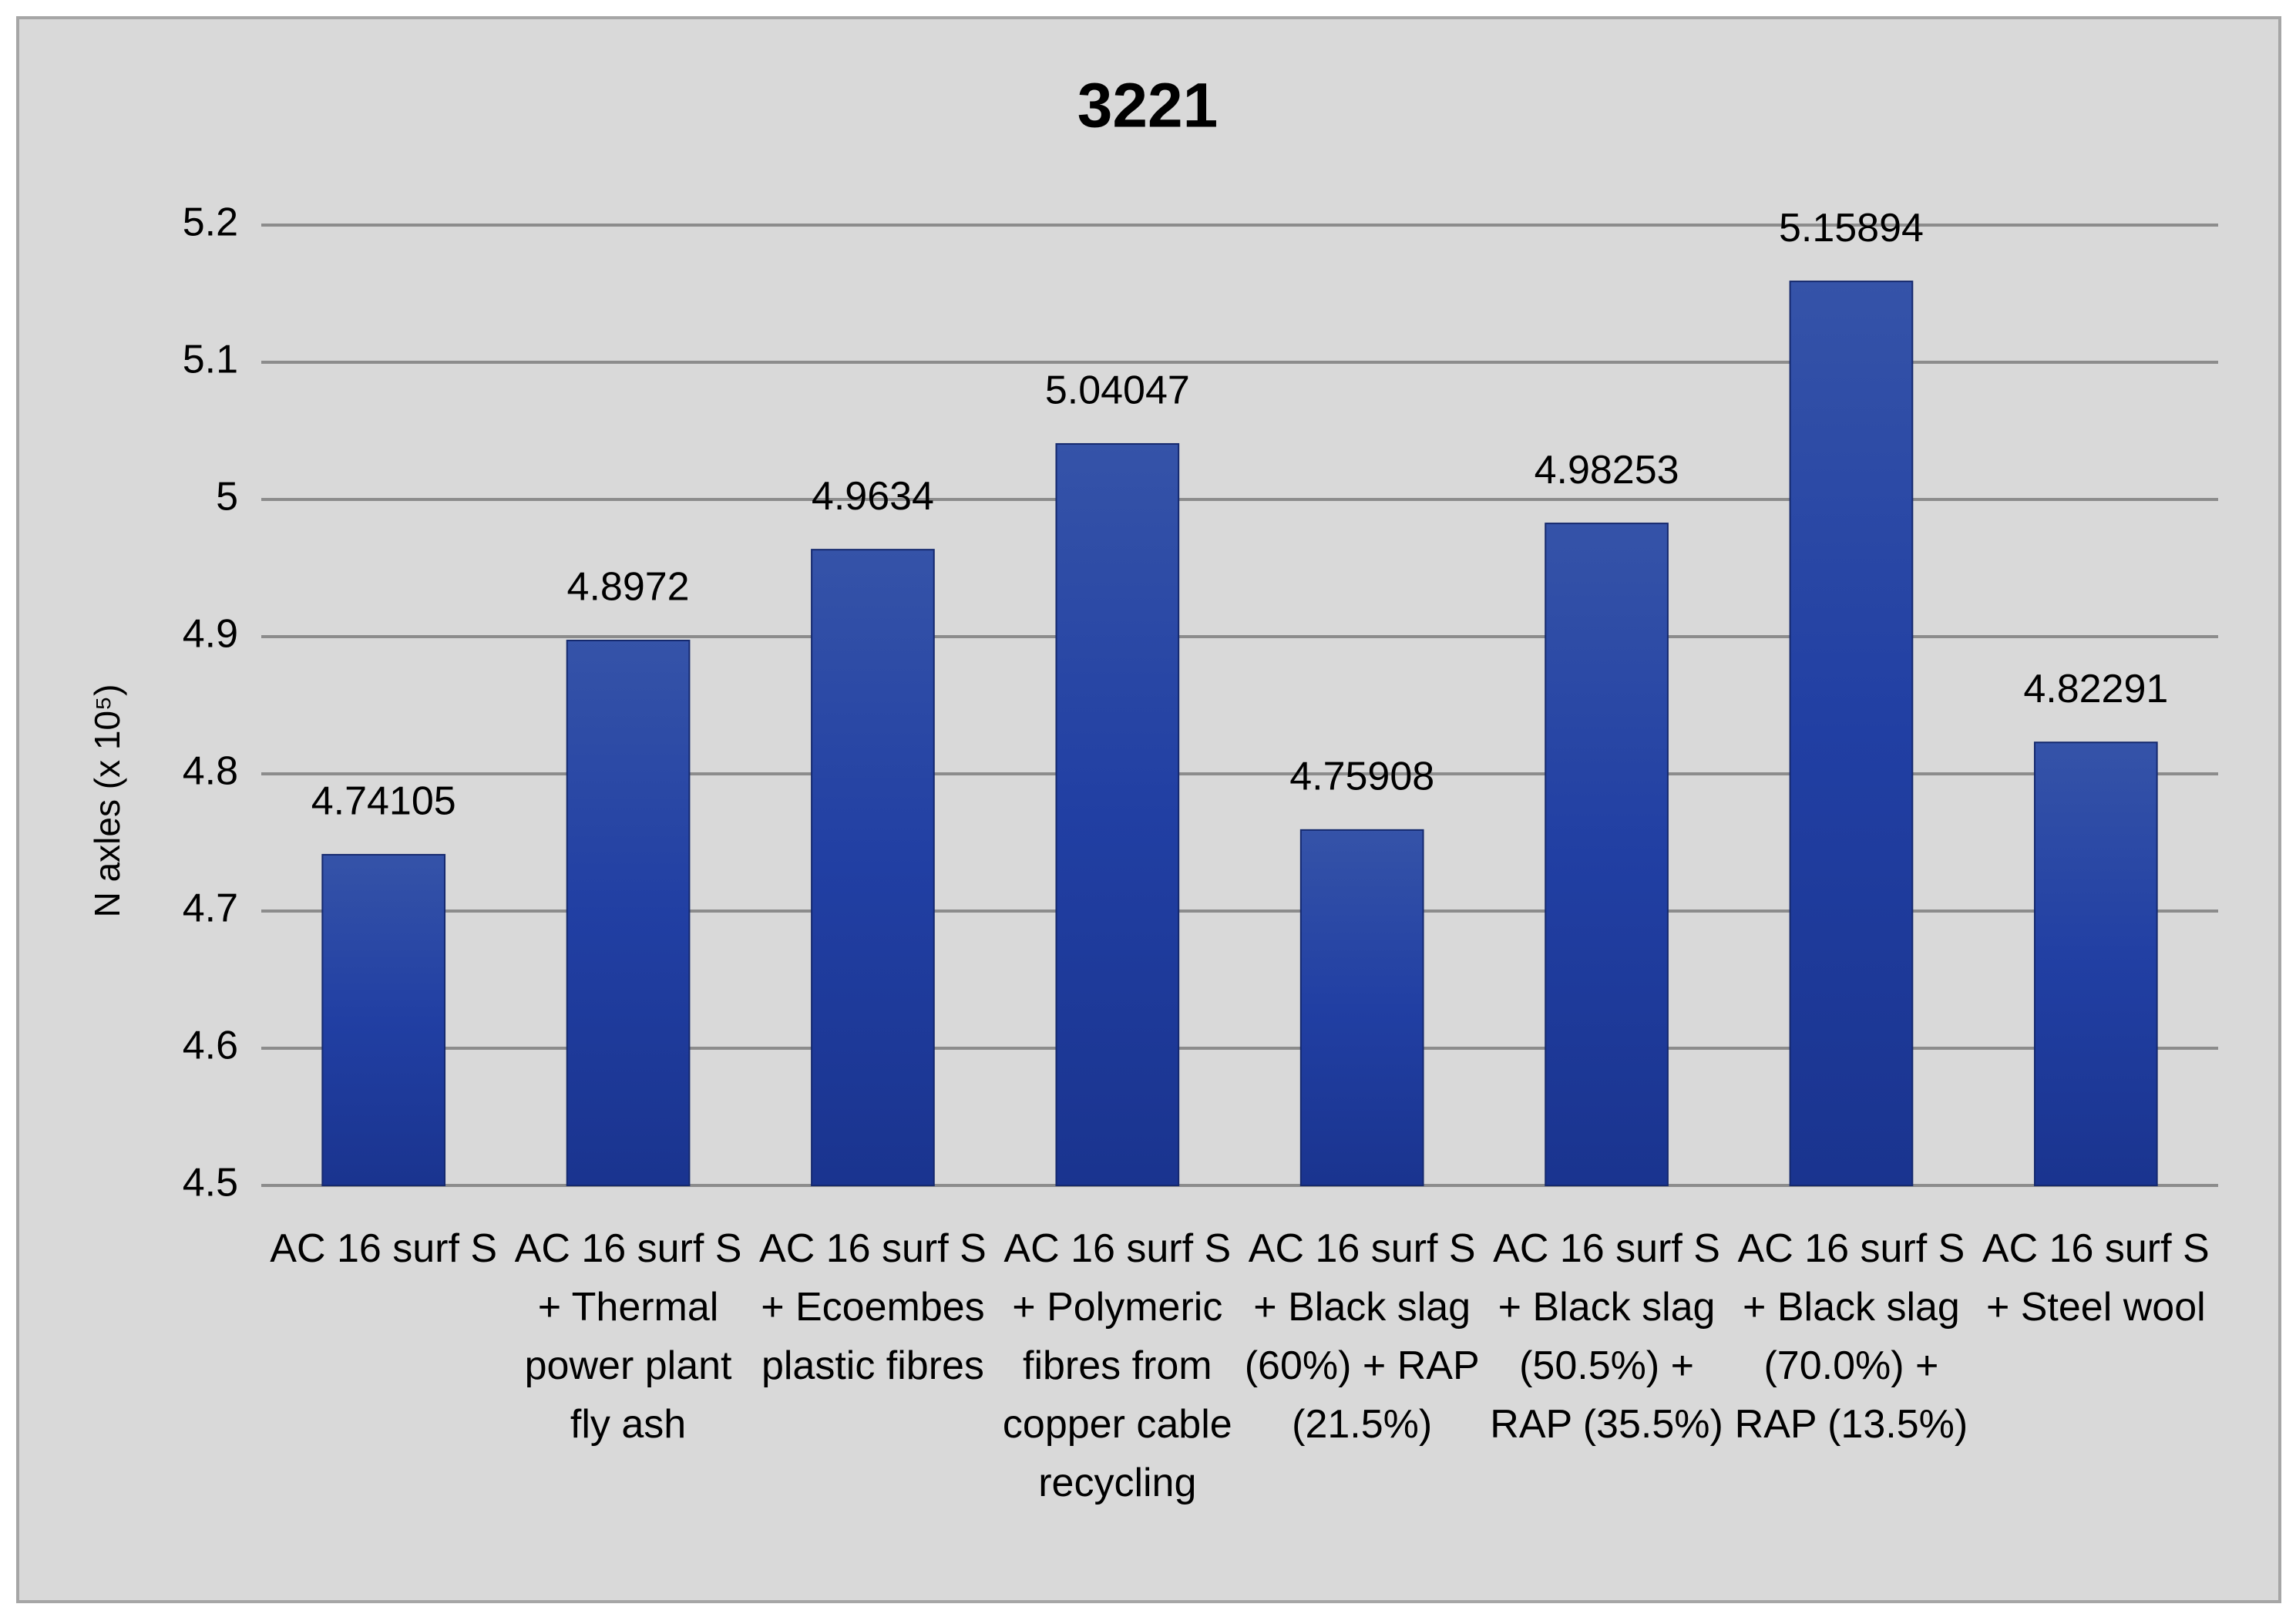 This screenshot has width=2296, height=1624. What do you see at coordinates (210, 222) in the screenshot?
I see `y-tick-label: 5.2` at bounding box center [210, 222].